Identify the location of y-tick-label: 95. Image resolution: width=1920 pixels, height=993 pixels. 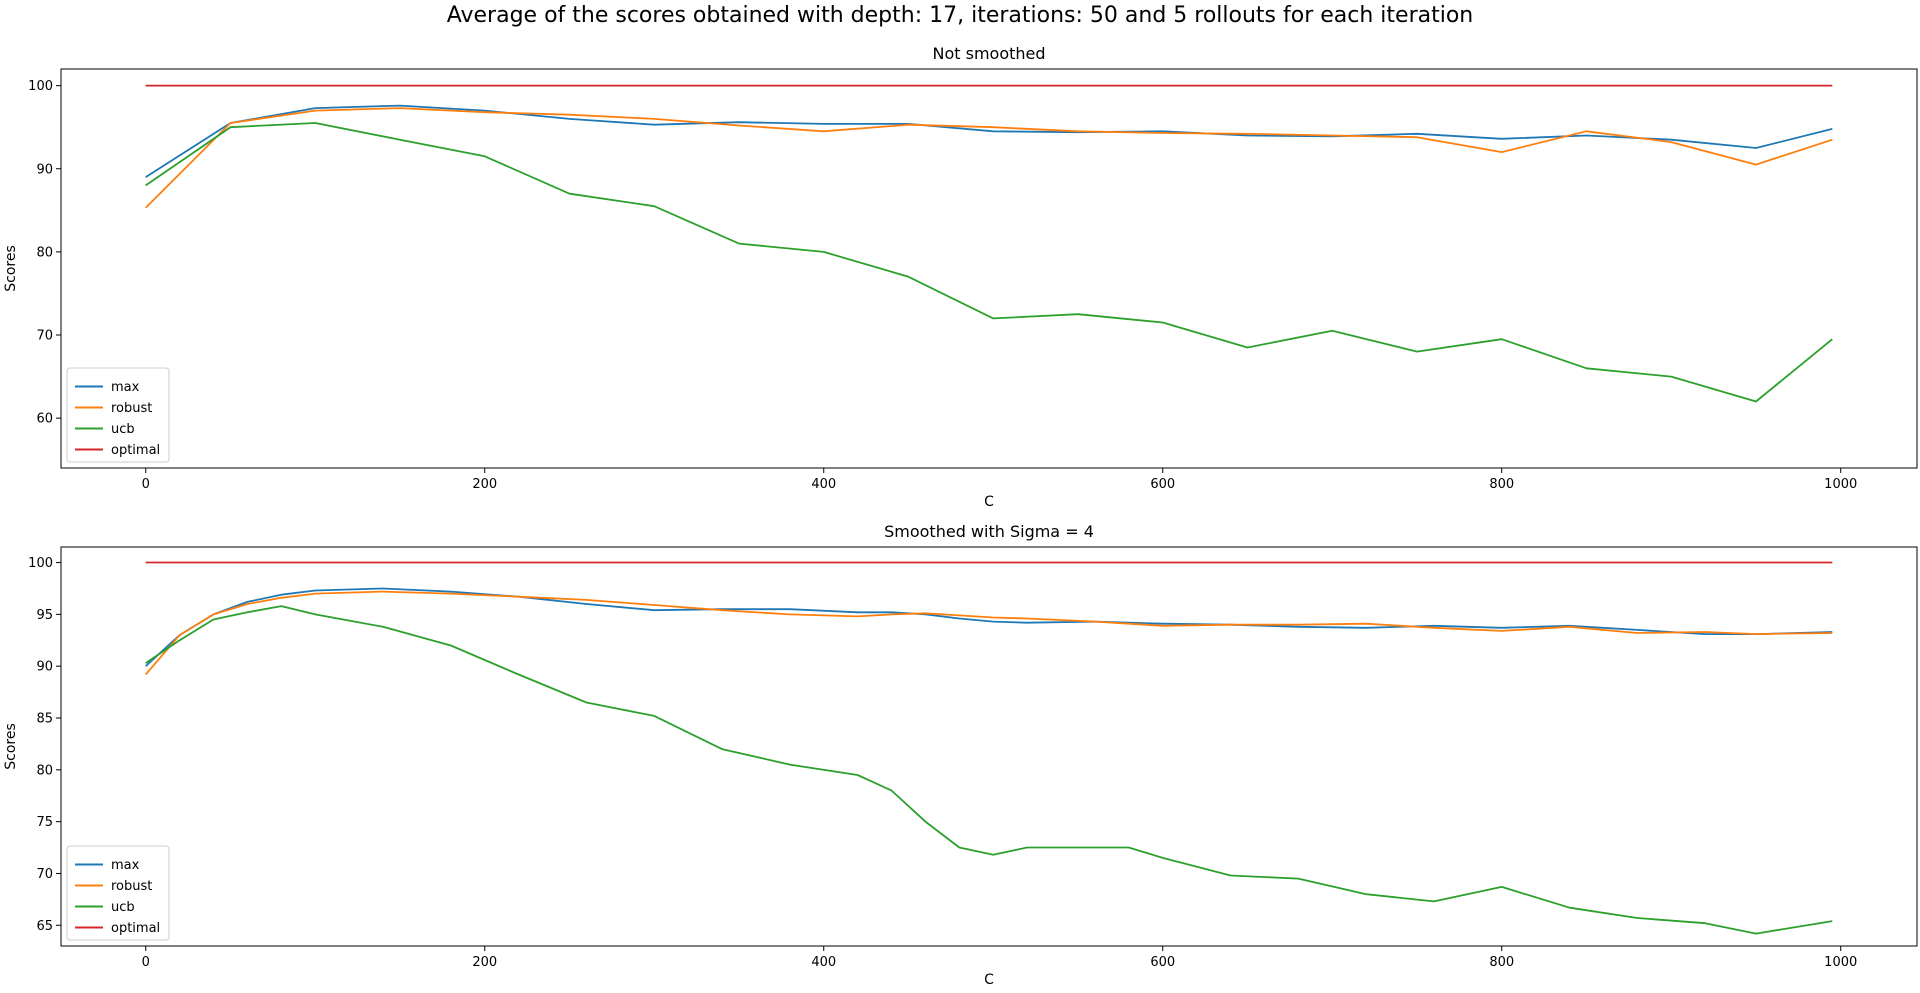
(44, 615).